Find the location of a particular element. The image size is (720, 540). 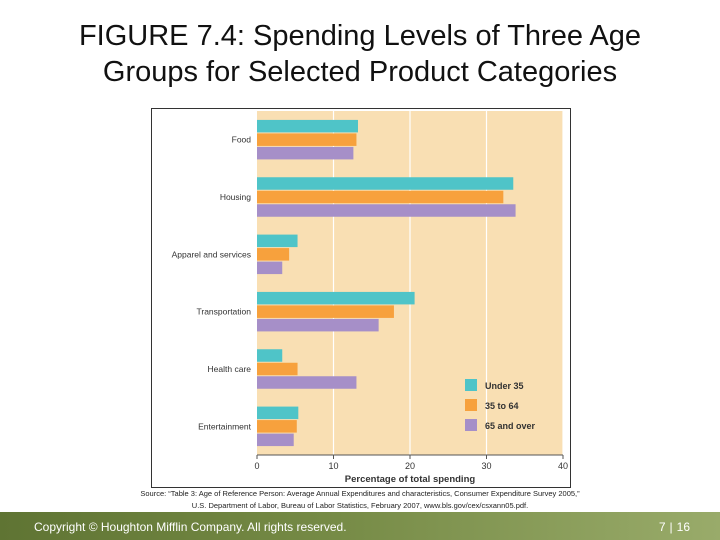

bar-entertainment-65-and-over is located at coordinates (275, 440).